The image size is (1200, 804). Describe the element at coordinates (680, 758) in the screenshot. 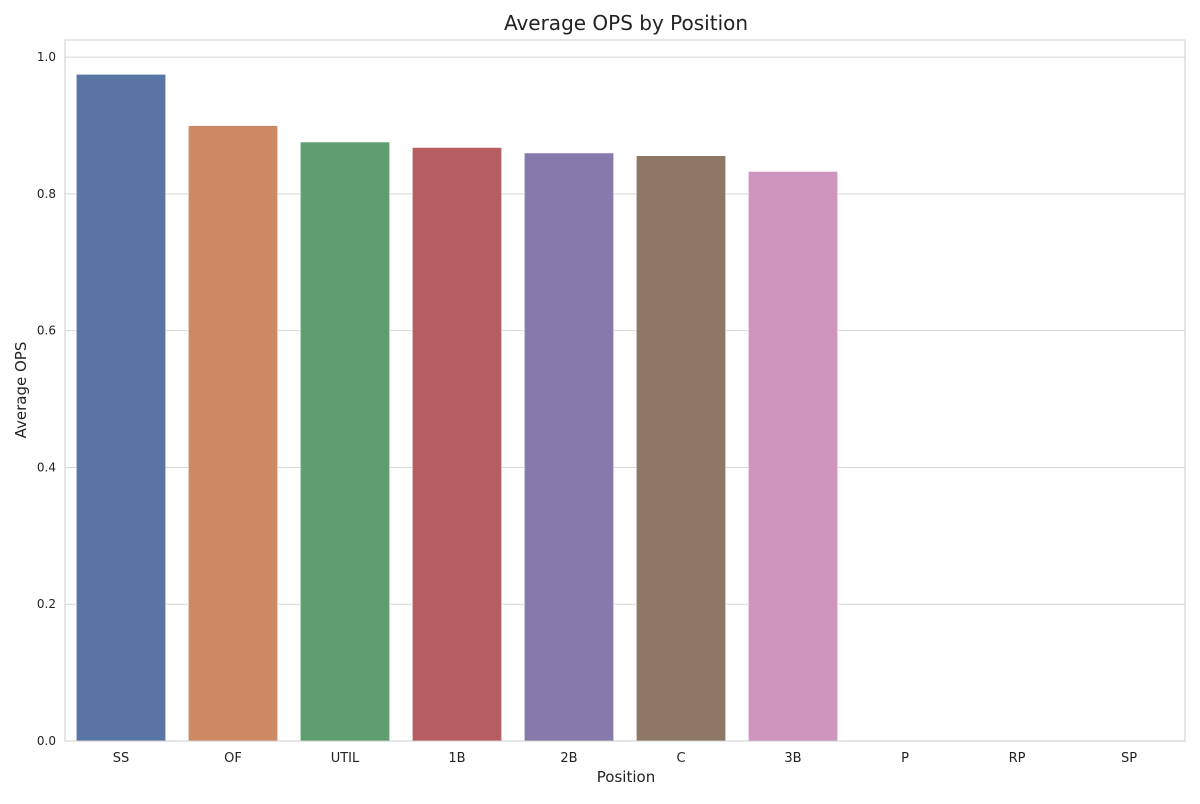

I see `x-tick-label: C` at that location.